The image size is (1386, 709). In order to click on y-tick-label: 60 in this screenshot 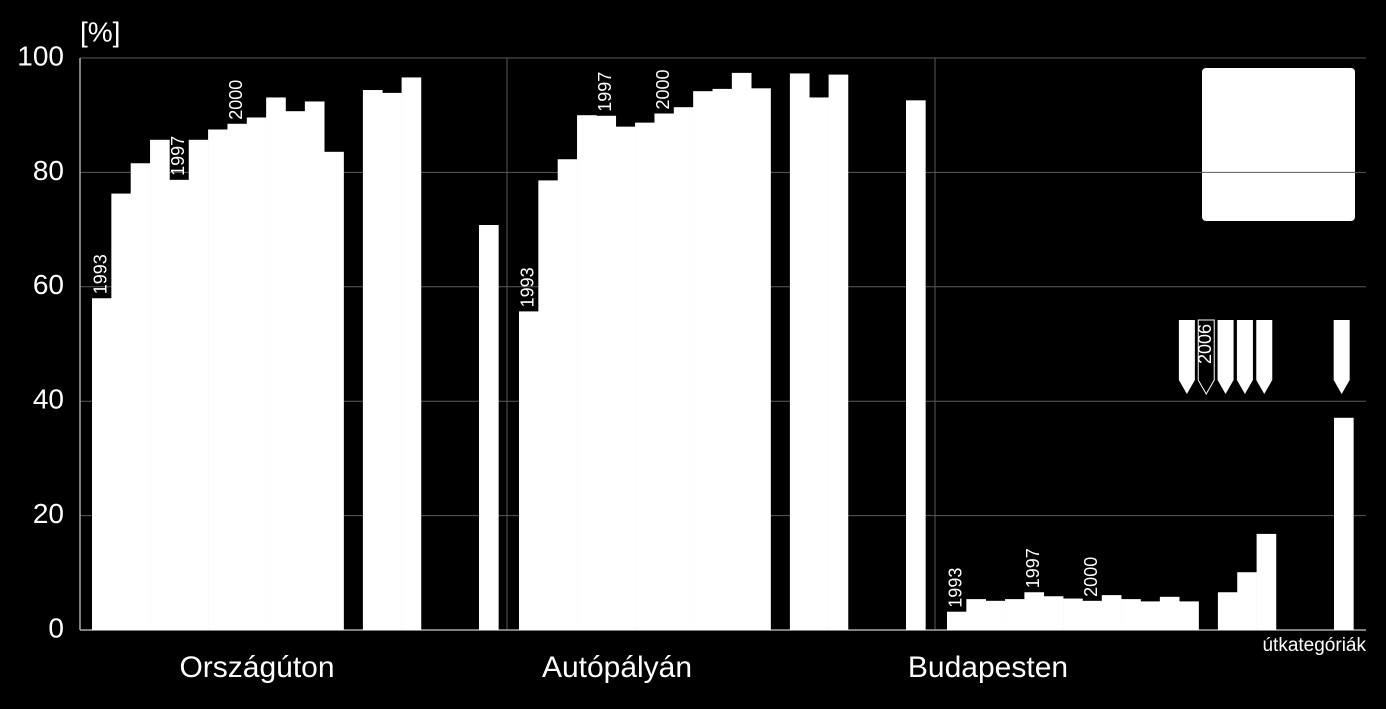, I will do `click(48, 284)`.